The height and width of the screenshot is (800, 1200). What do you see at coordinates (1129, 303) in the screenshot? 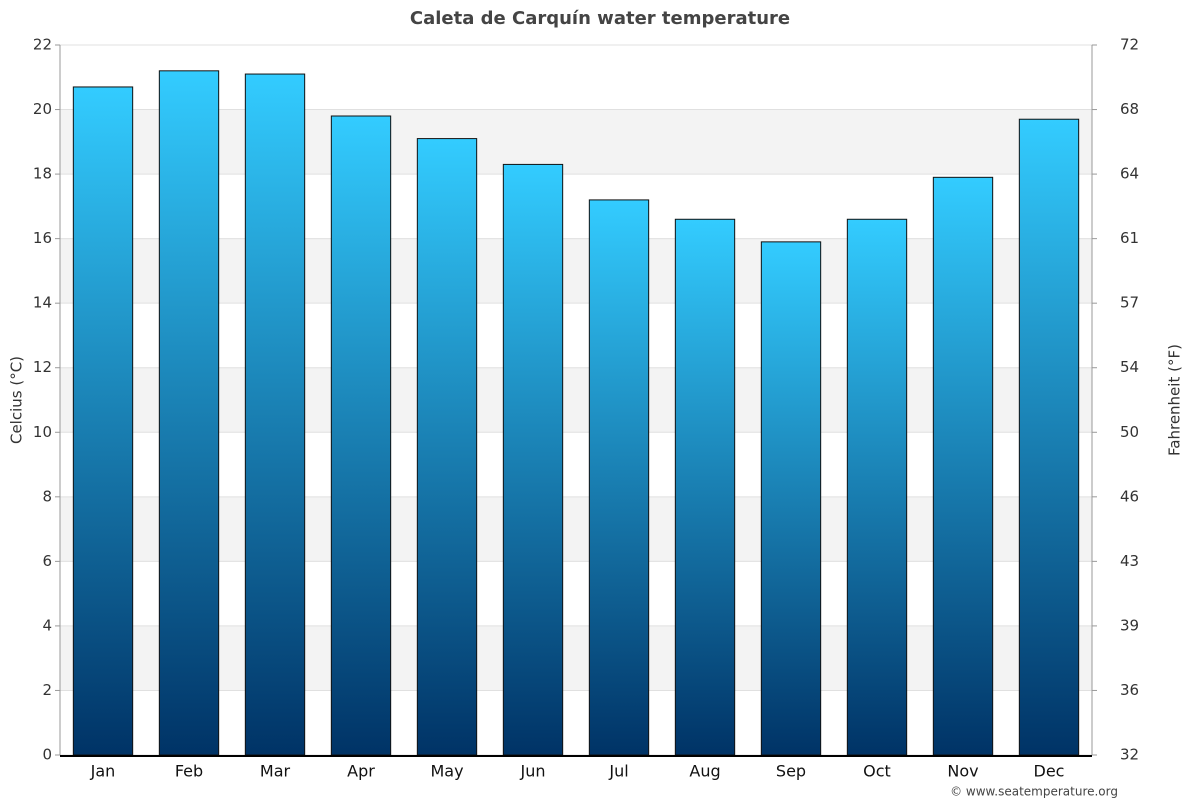
I see `y2-tick-label: 57` at bounding box center [1129, 303].